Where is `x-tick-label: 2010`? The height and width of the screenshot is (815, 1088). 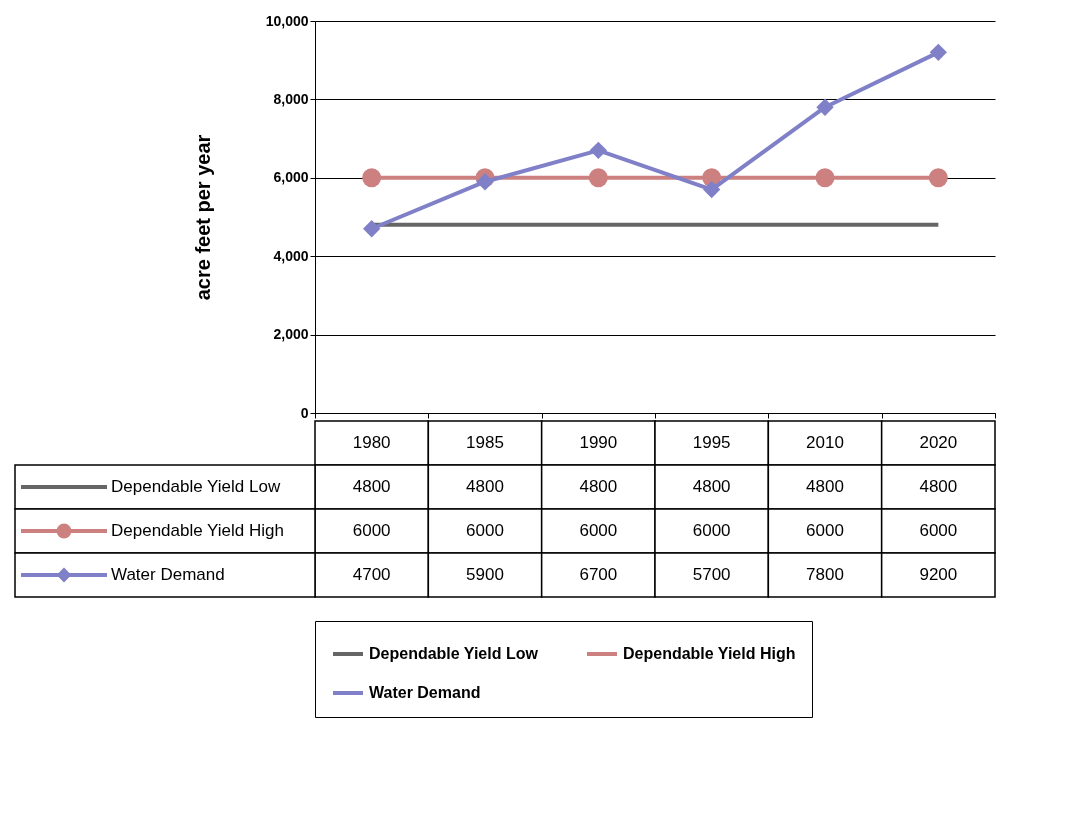 x-tick-label: 2010 is located at coordinates (825, 442).